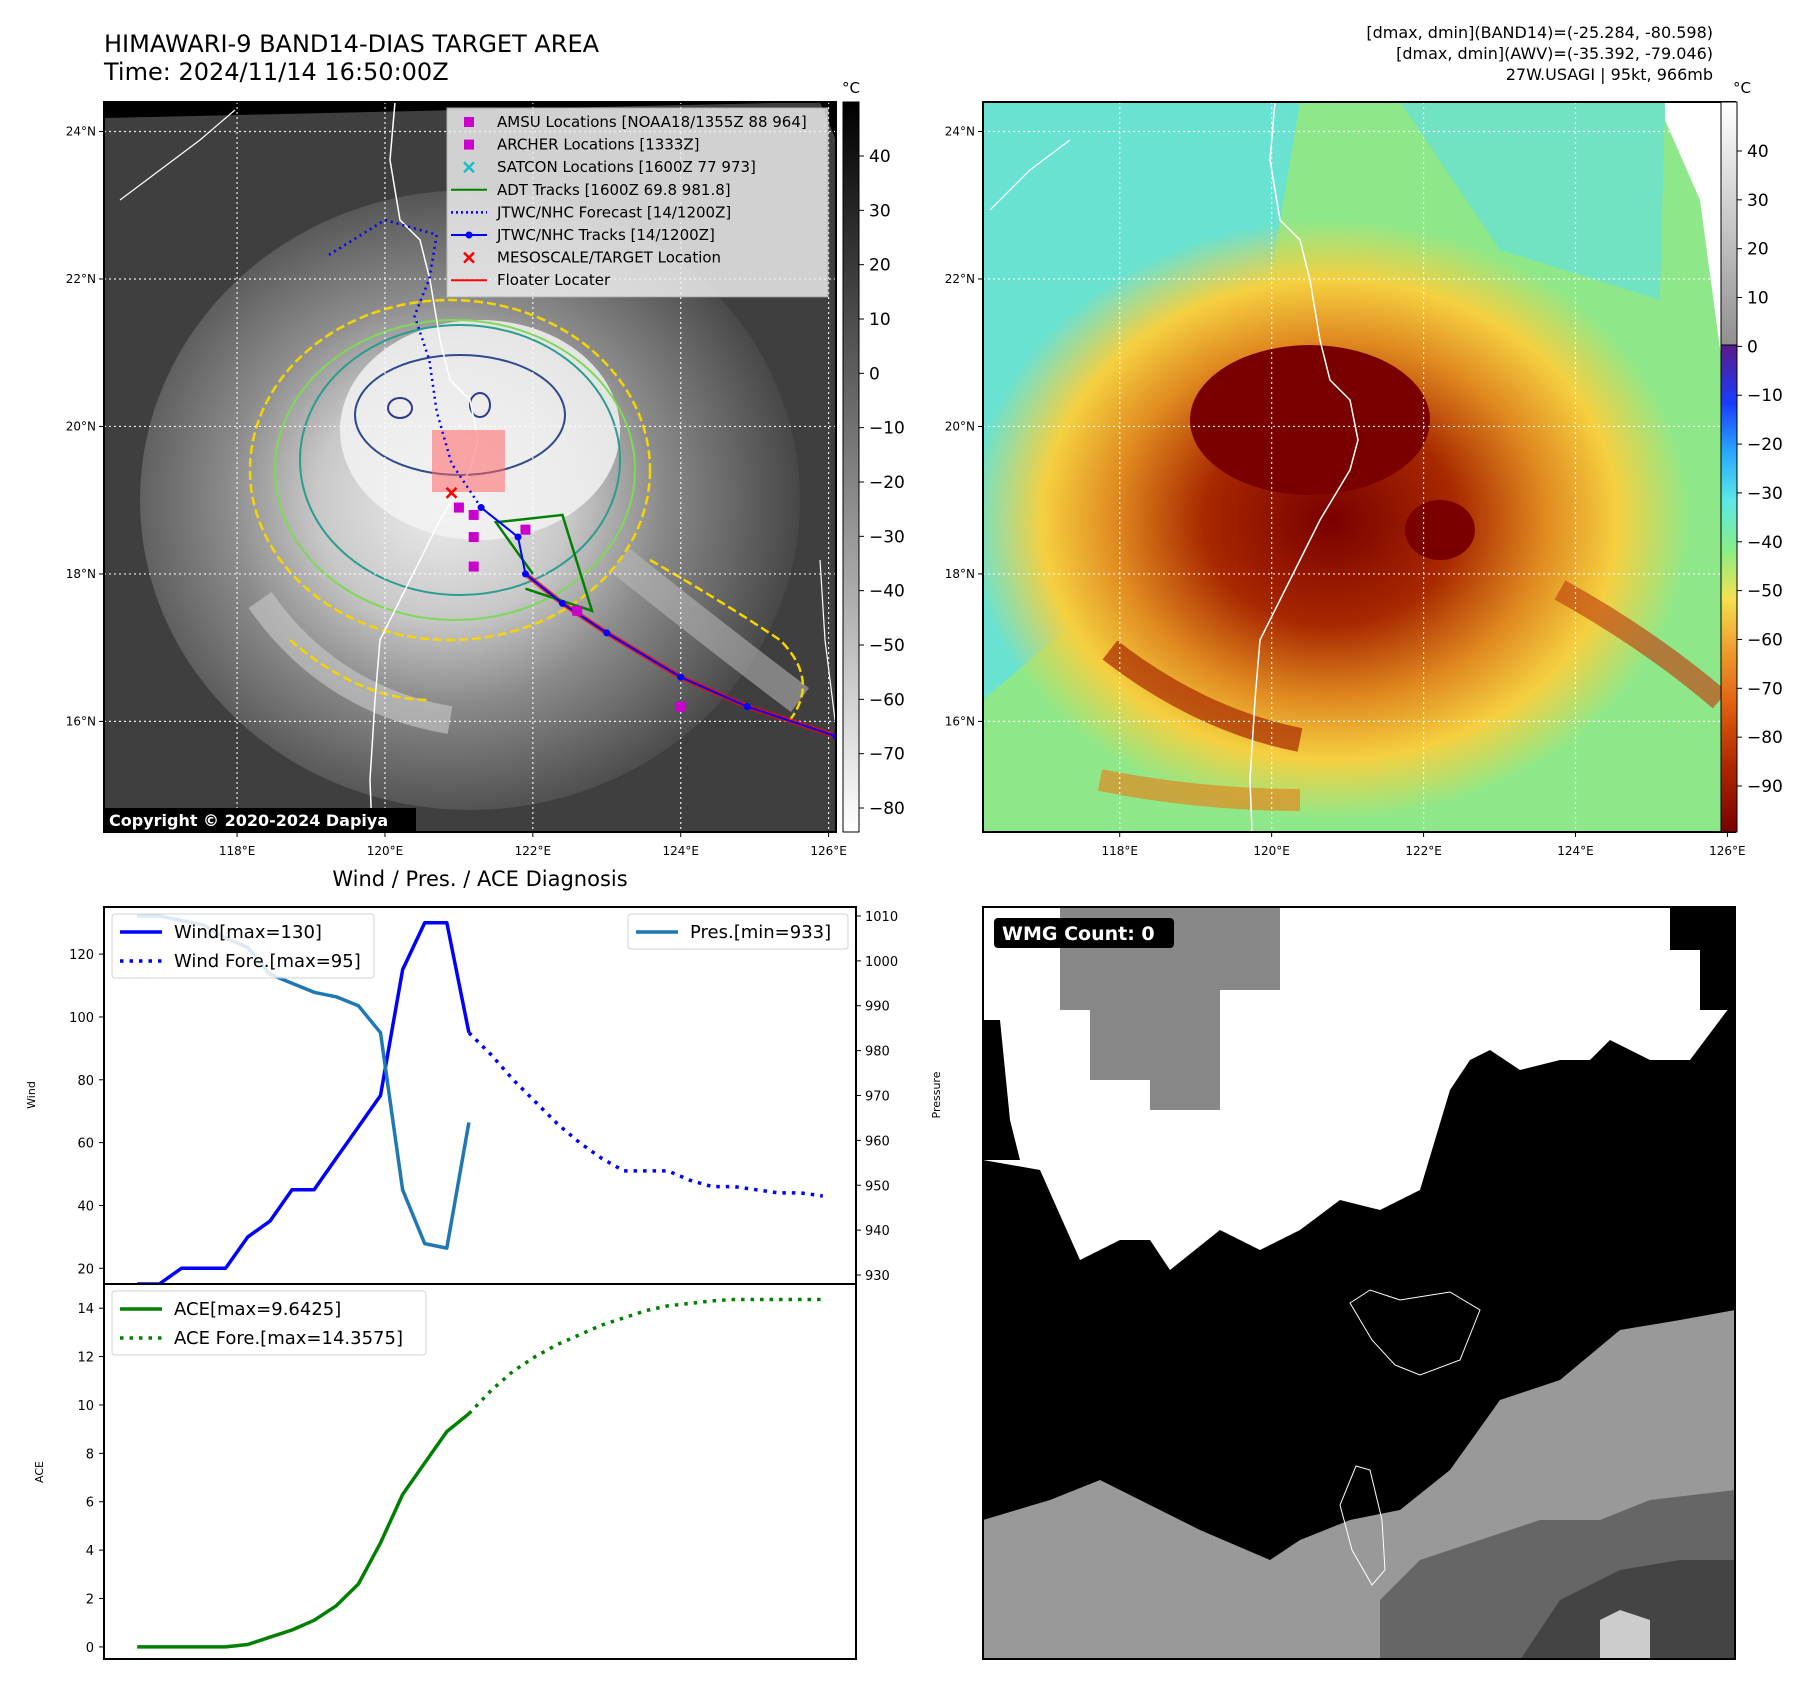 The height and width of the screenshot is (1690, 1797). What do you see at coordinates (1554, 53) in the screenshot?
I see `info-awv: [dmax, dmin](AWV)=(-35.392, -79.046)` at bounding box center [1554, 53].